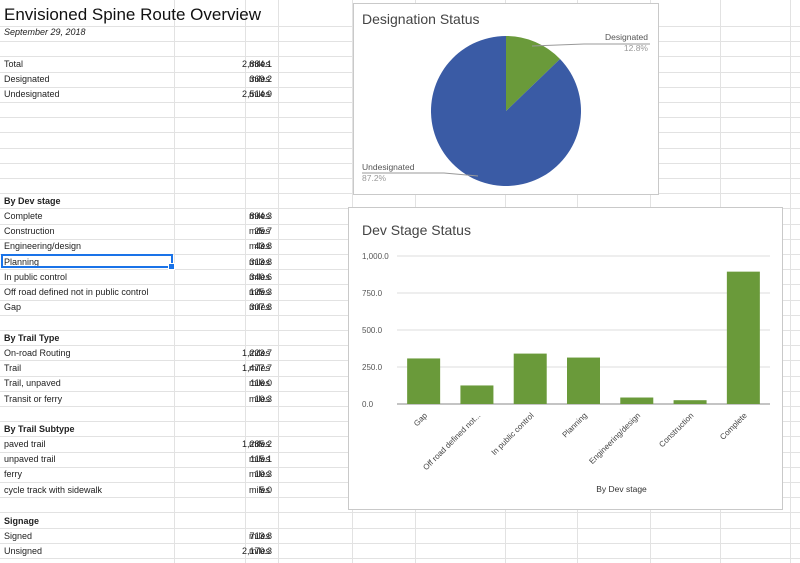 The height and width of the screenshot is (563, 800). Describe the element at coordinates (372, 330) in the screenshot. I see `y-tick-label: 500.0` at that location.